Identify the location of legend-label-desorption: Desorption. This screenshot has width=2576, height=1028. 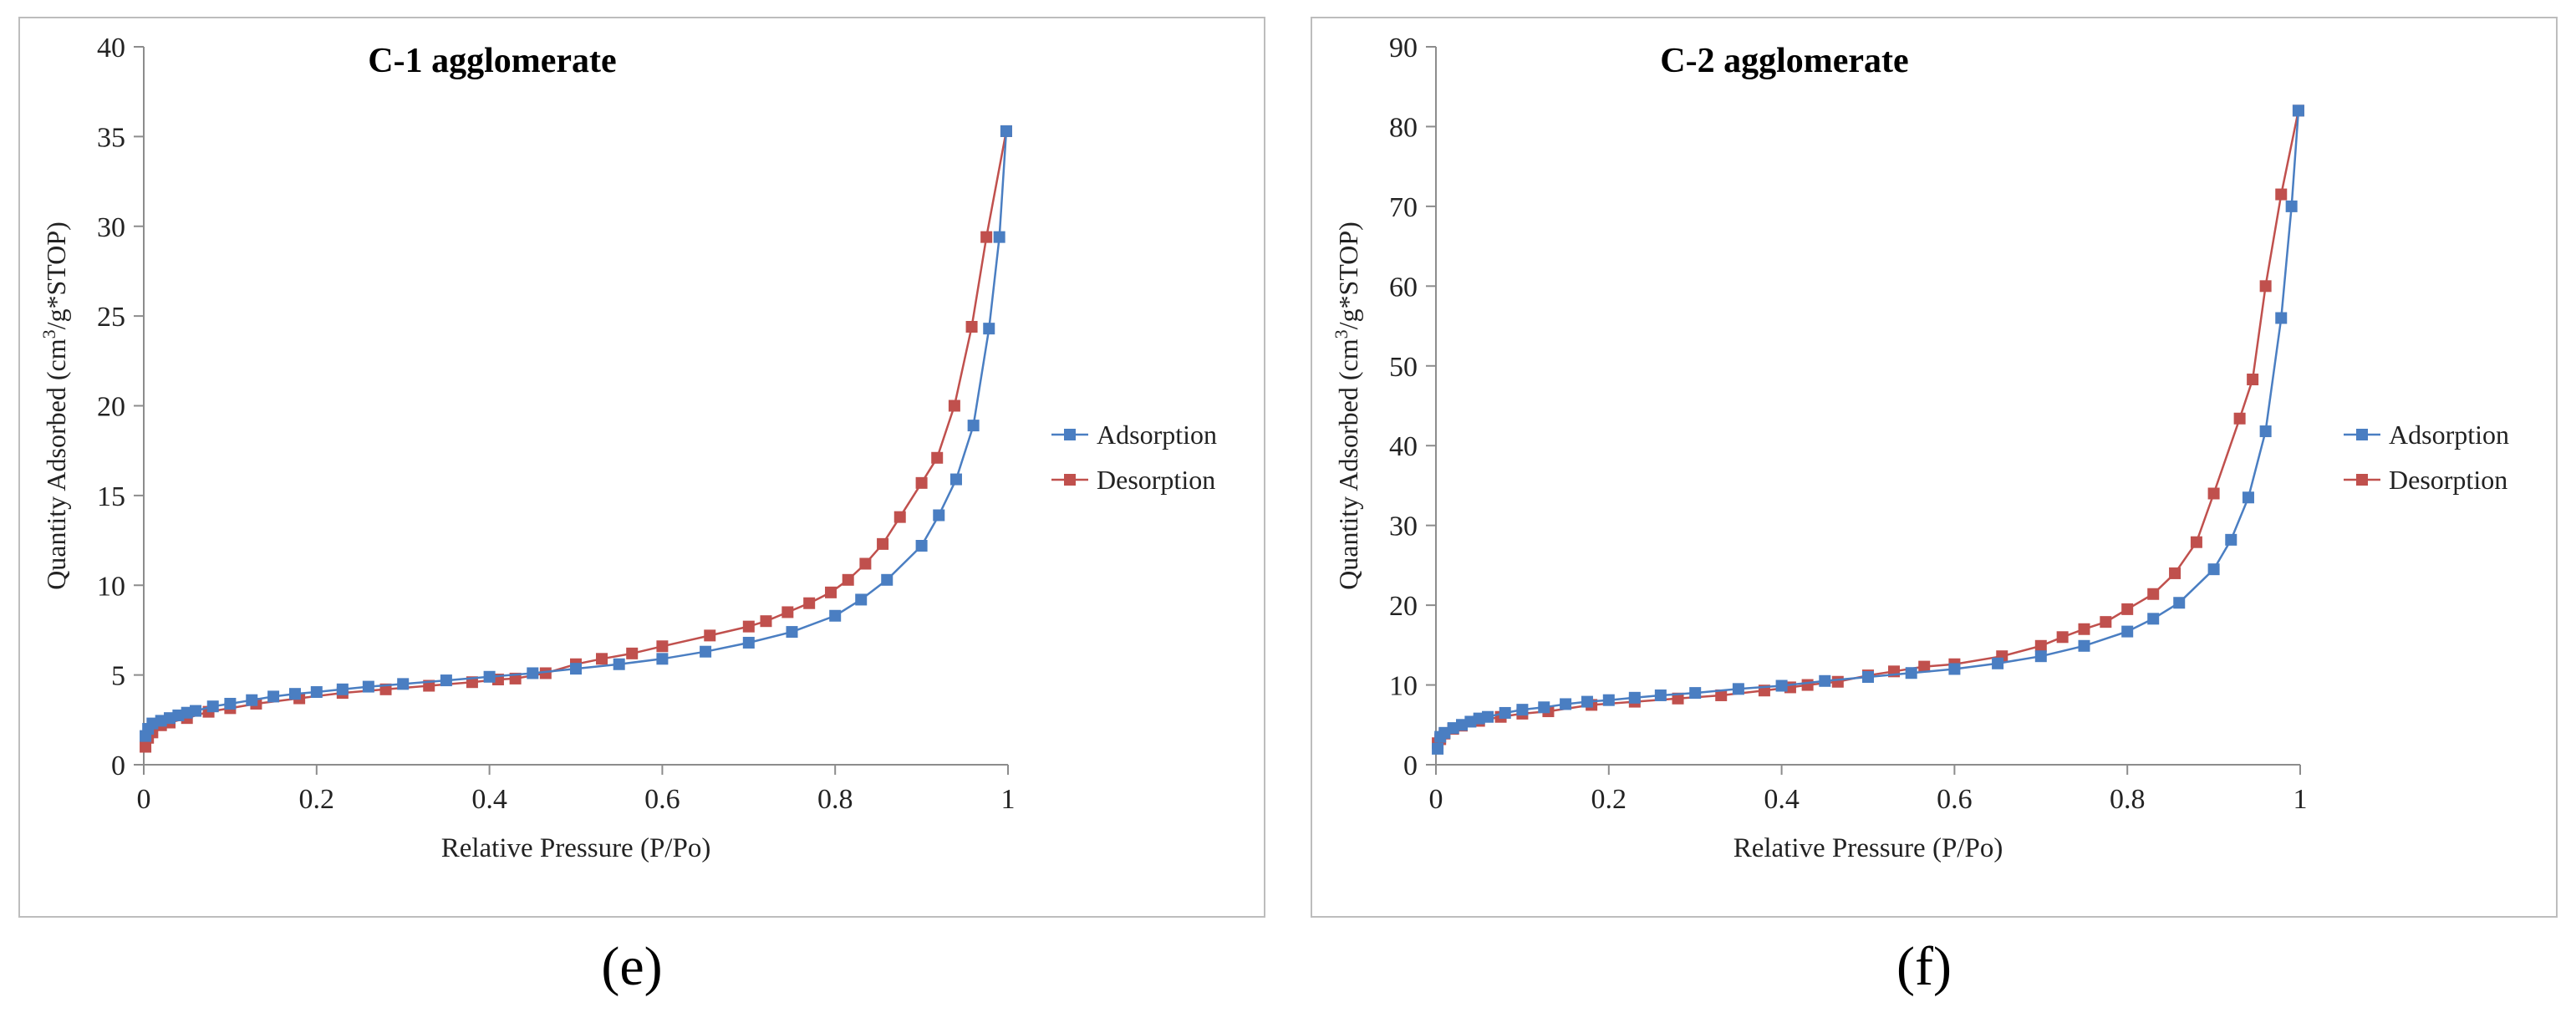
(2448, 480).